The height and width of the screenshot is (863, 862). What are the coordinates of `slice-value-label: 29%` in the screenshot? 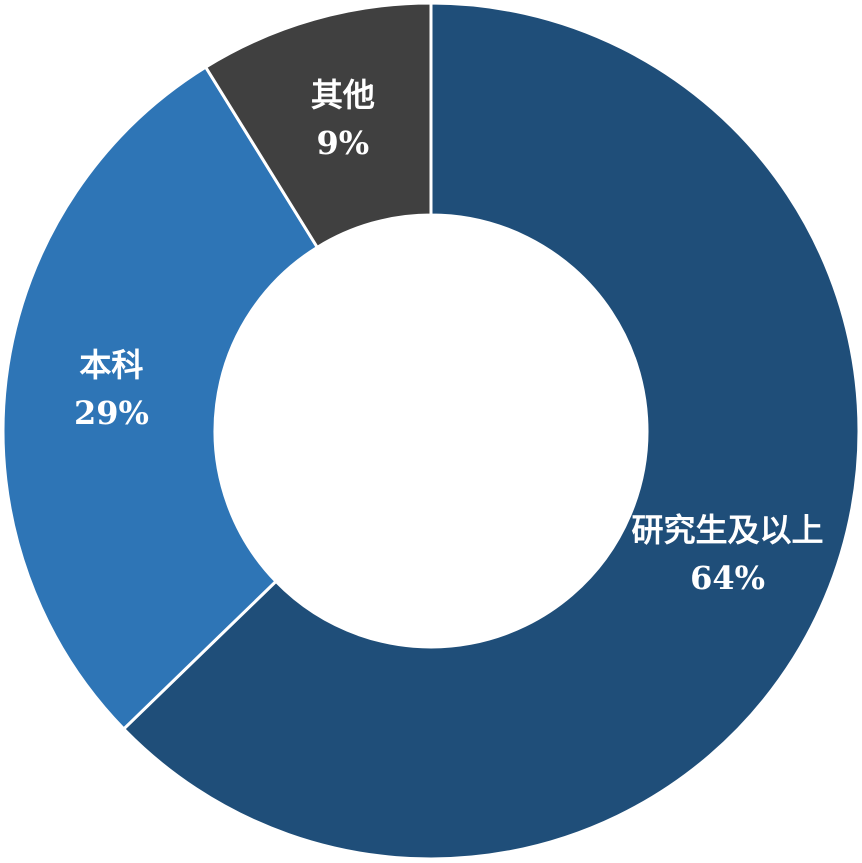 It's located at (111, 413).